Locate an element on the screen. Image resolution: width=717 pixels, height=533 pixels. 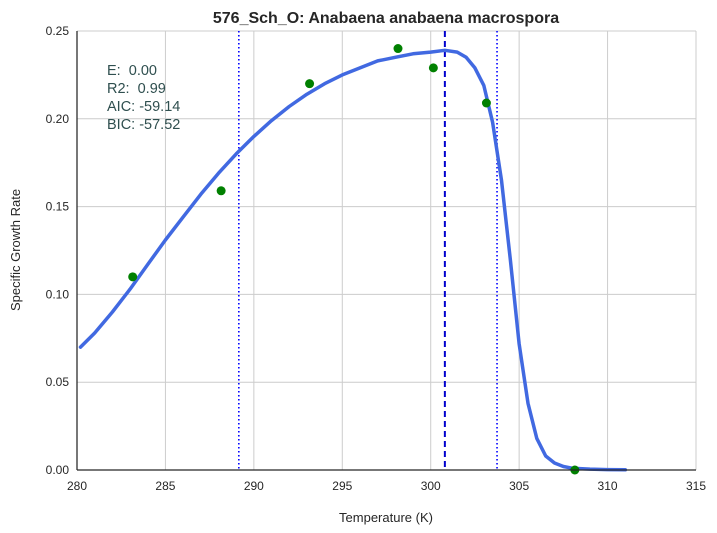
x-tick-label: 295 is located at coordinates (342, 486).